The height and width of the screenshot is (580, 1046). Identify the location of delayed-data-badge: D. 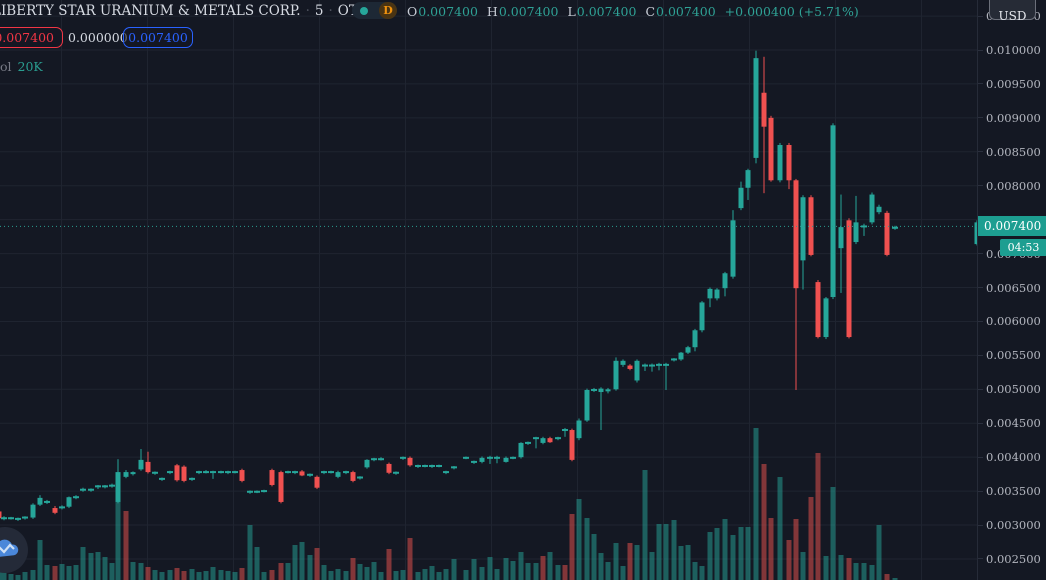
(388, 10).